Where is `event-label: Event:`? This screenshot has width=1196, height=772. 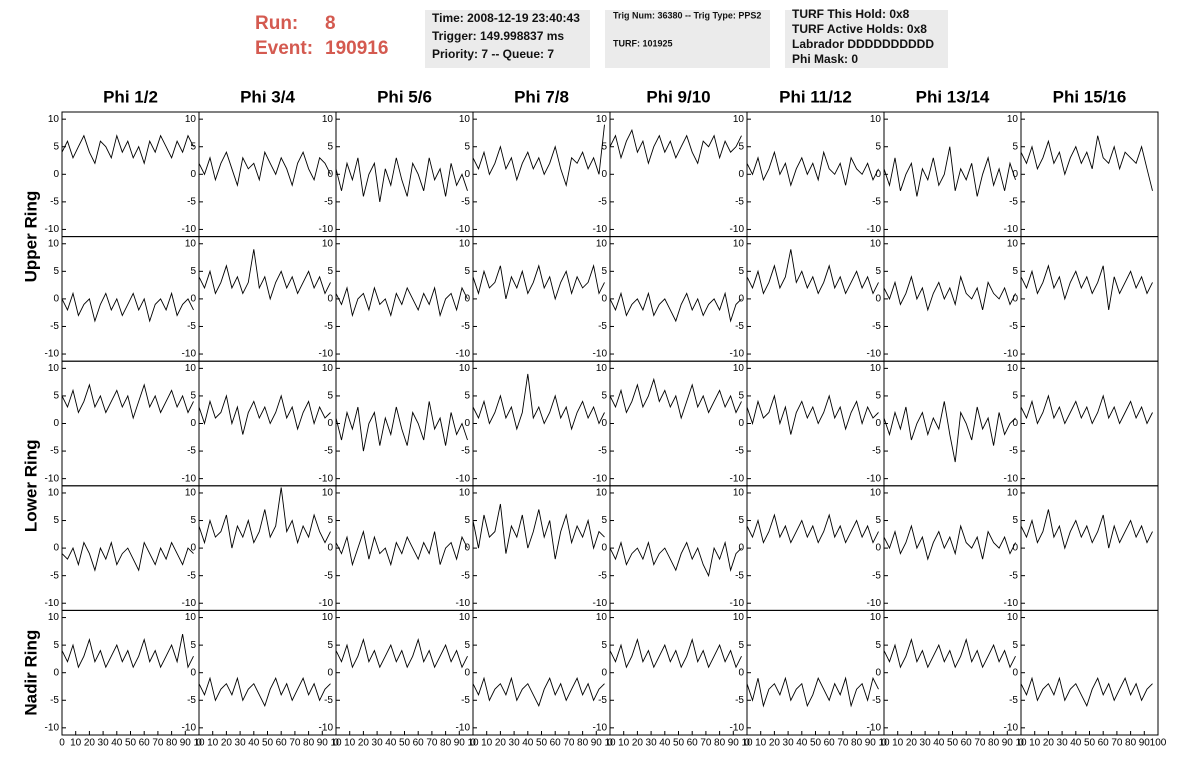 event-label: Event: is located at coordinates (284, 48).